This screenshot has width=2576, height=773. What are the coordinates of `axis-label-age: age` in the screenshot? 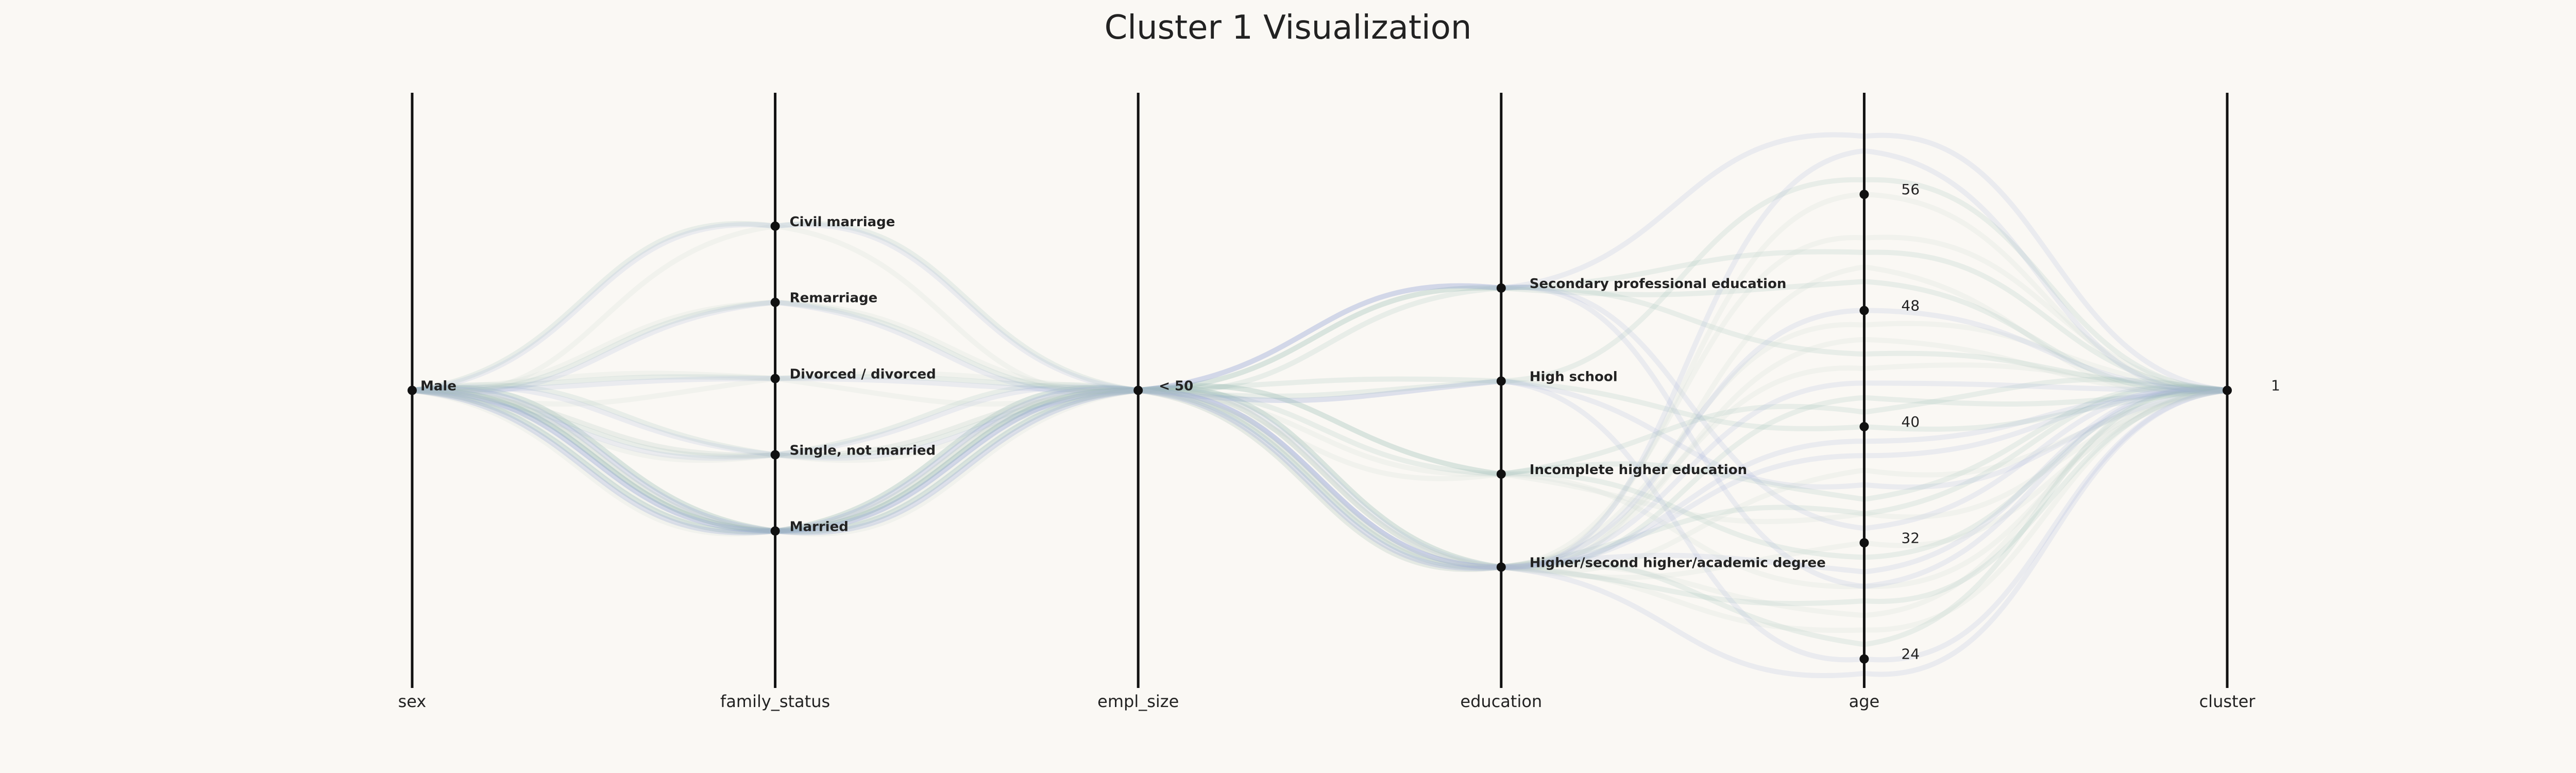 It's located at (1864, 701).